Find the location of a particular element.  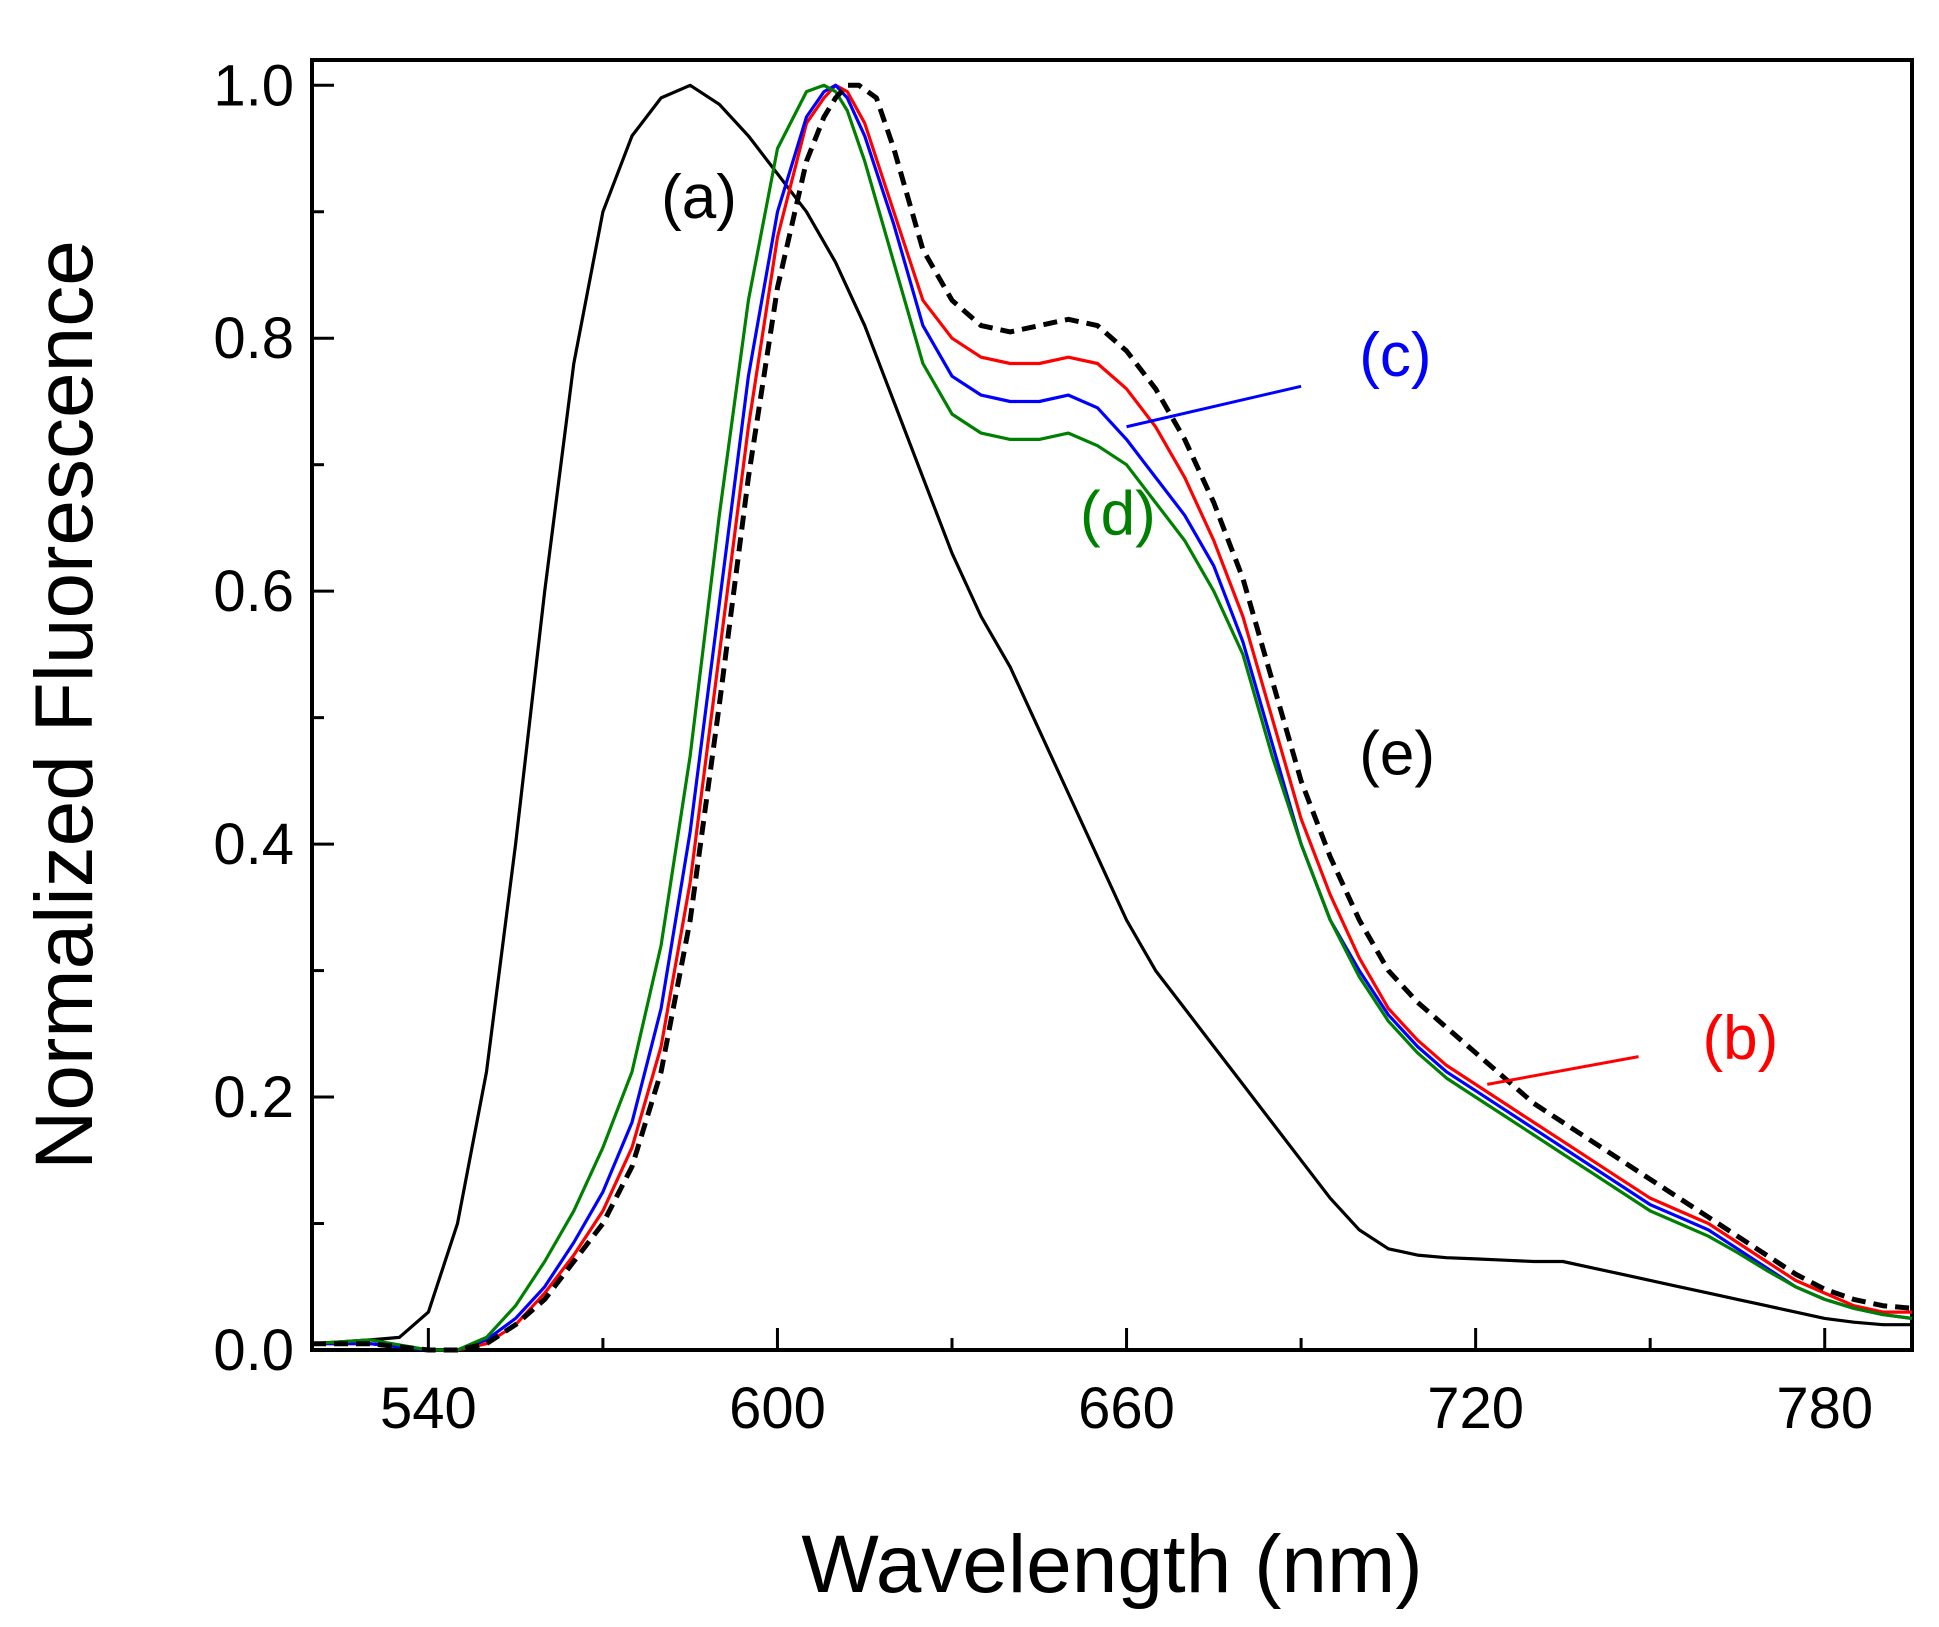

x-tick-label-540: 540 is located at coordinates (428, 1408).